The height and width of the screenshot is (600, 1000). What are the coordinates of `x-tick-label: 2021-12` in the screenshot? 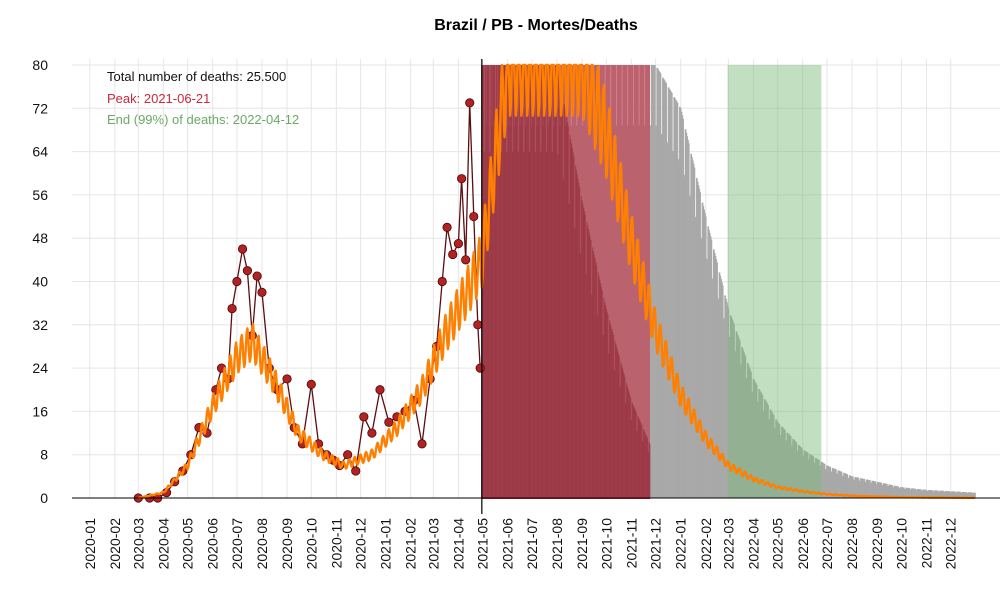 It's located at (656, 544).